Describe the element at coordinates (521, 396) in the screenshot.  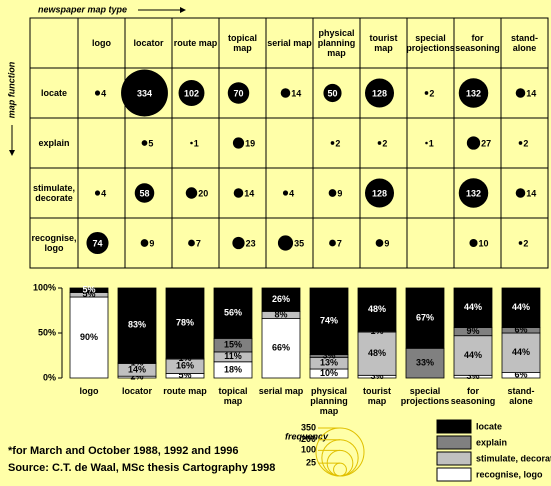
I see `x-tick-label: stand-alone` at that location.